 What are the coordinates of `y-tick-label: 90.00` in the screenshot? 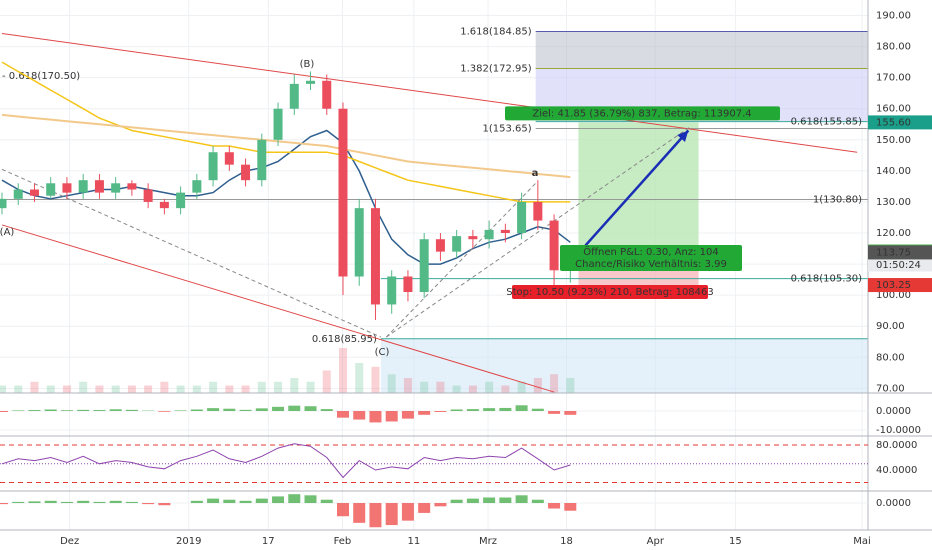 It's located at (890, 326).